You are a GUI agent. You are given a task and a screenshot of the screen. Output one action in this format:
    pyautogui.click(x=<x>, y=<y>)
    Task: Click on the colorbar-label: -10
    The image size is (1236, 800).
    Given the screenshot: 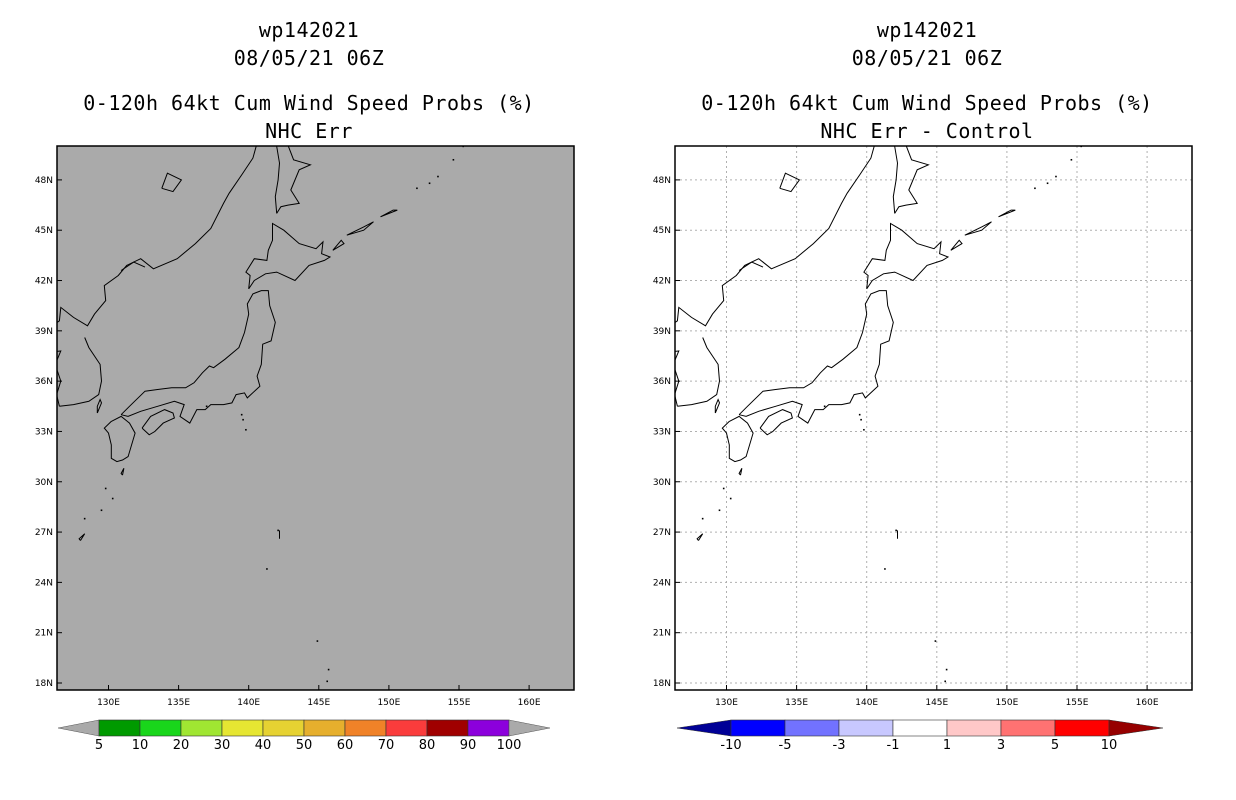 What is the action you would take?
    pyautogui.click(x=730, y=745)
    